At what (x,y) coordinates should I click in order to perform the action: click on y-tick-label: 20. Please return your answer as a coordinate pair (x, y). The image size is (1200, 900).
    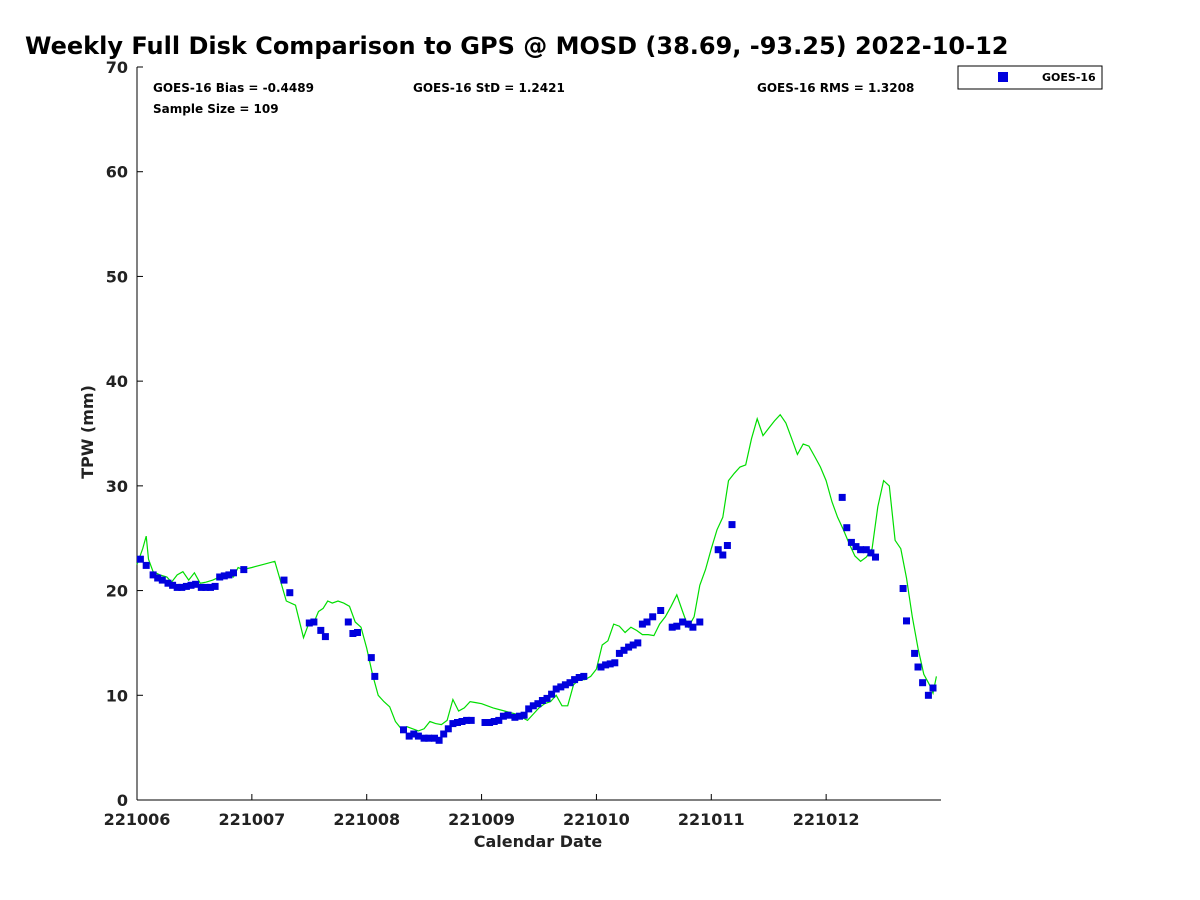
    Looking at the image, I should click on (117, 591).